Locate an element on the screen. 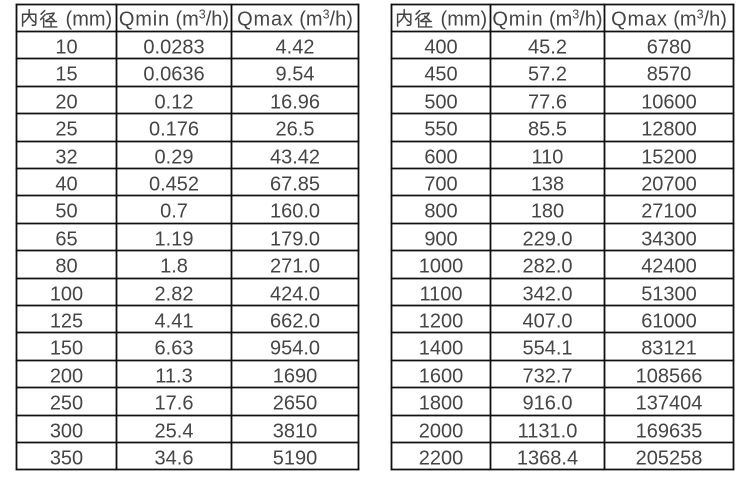 Image resolution: width=750 pixels, height=483 pixels. svg-text: 0.12 is located at coordinates (174, 102).